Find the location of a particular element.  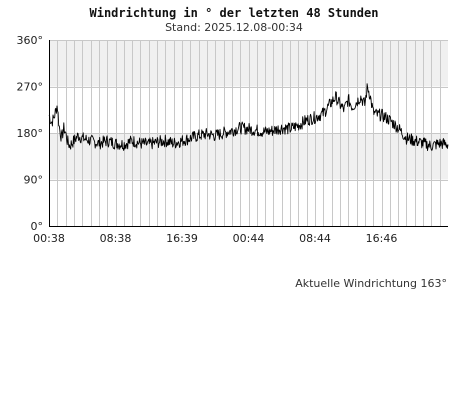

x-tick-label: 08:44 is located at coordinates (315, 238).